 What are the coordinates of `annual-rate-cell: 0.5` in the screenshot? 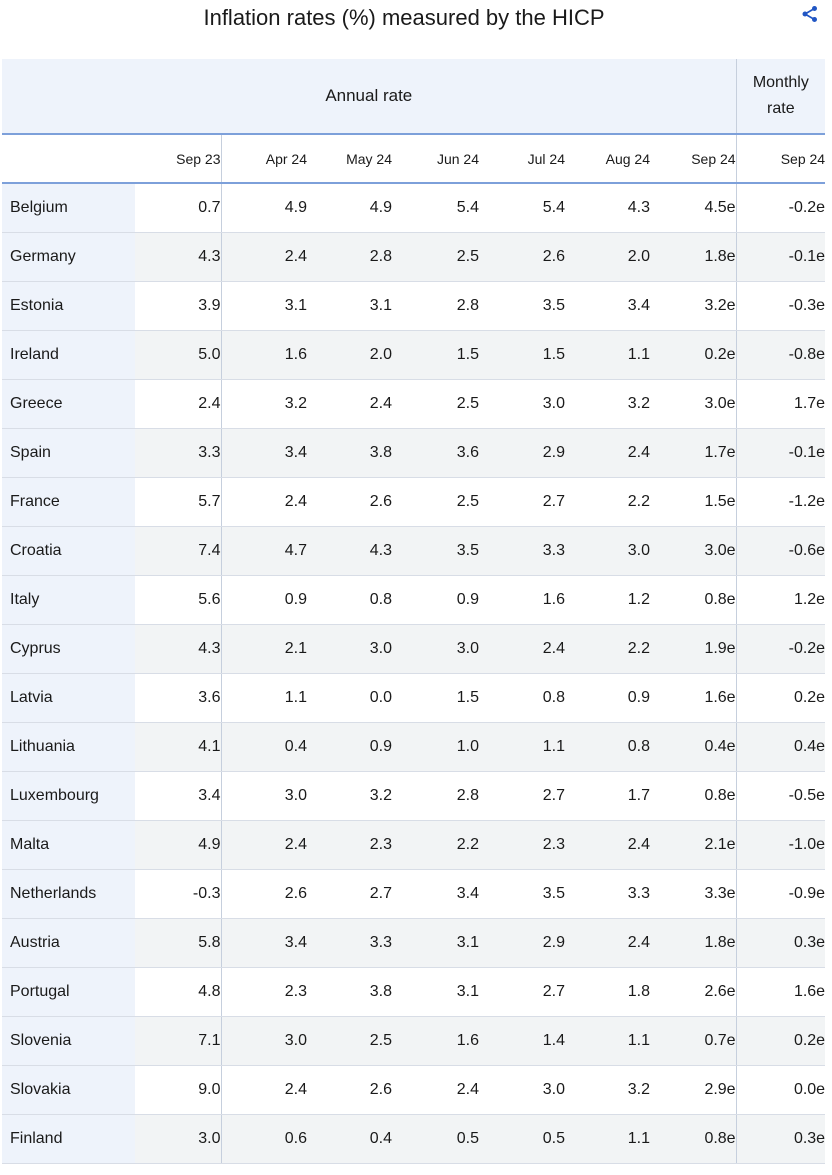 It's located at (435, 1139).